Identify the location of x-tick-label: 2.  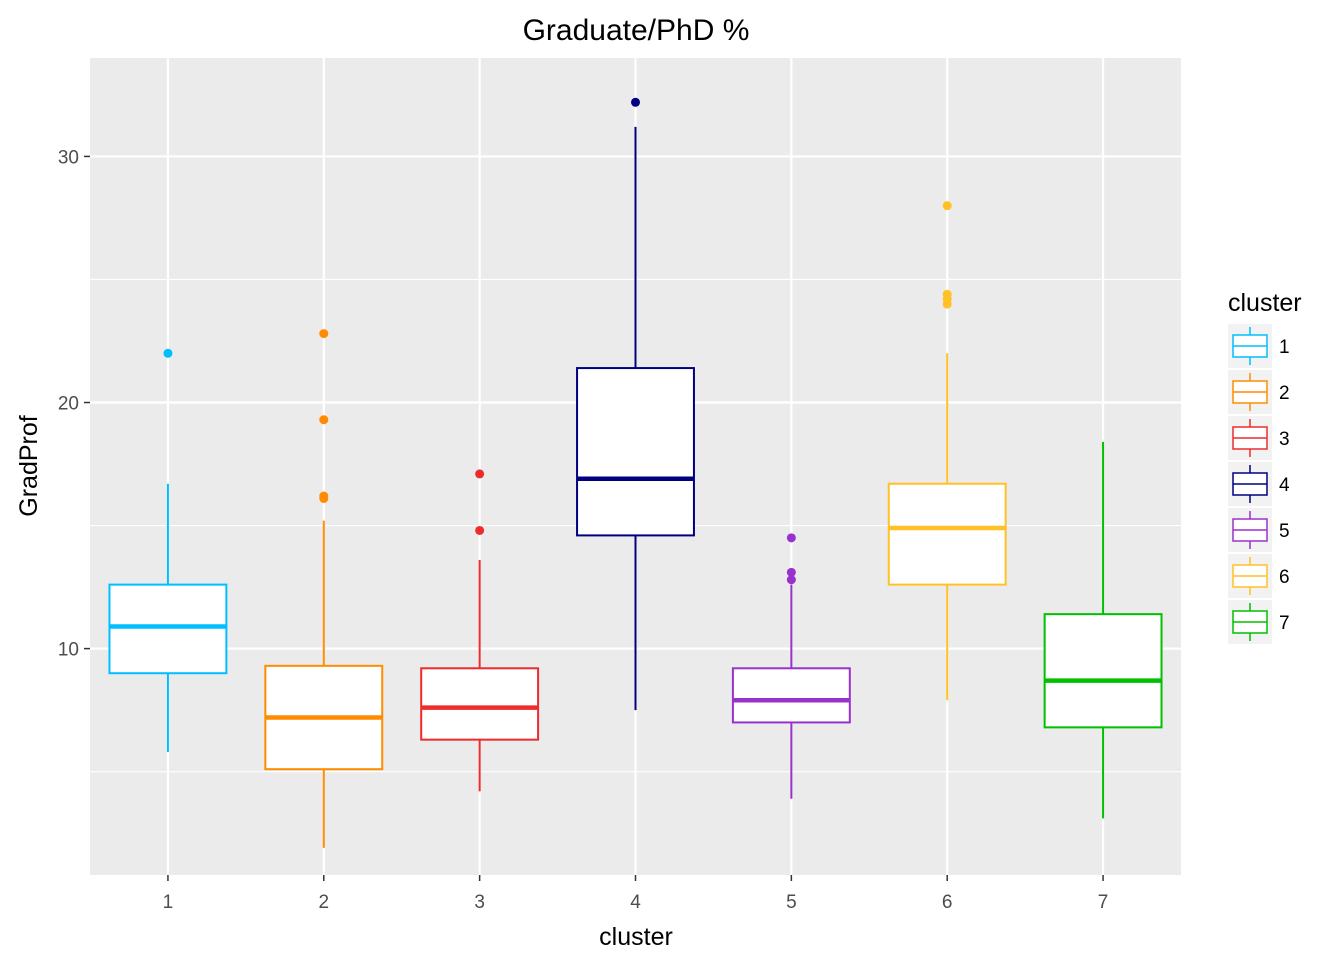
(323, 902).